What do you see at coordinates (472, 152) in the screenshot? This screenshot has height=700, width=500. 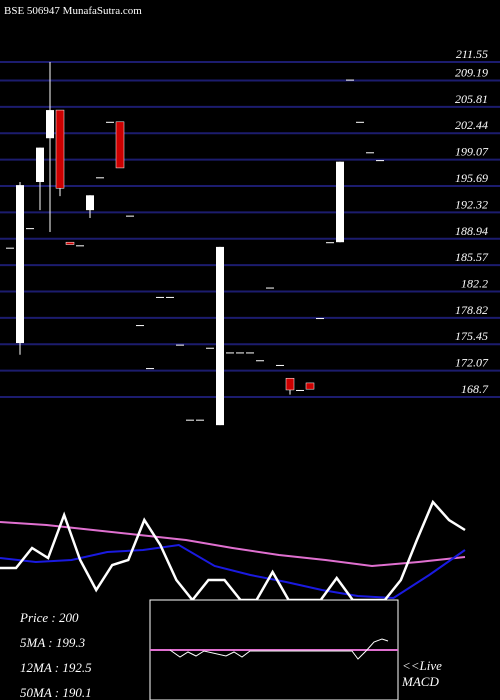 I see `y-tick-label: 199.07` at bounding box center [472, 152].